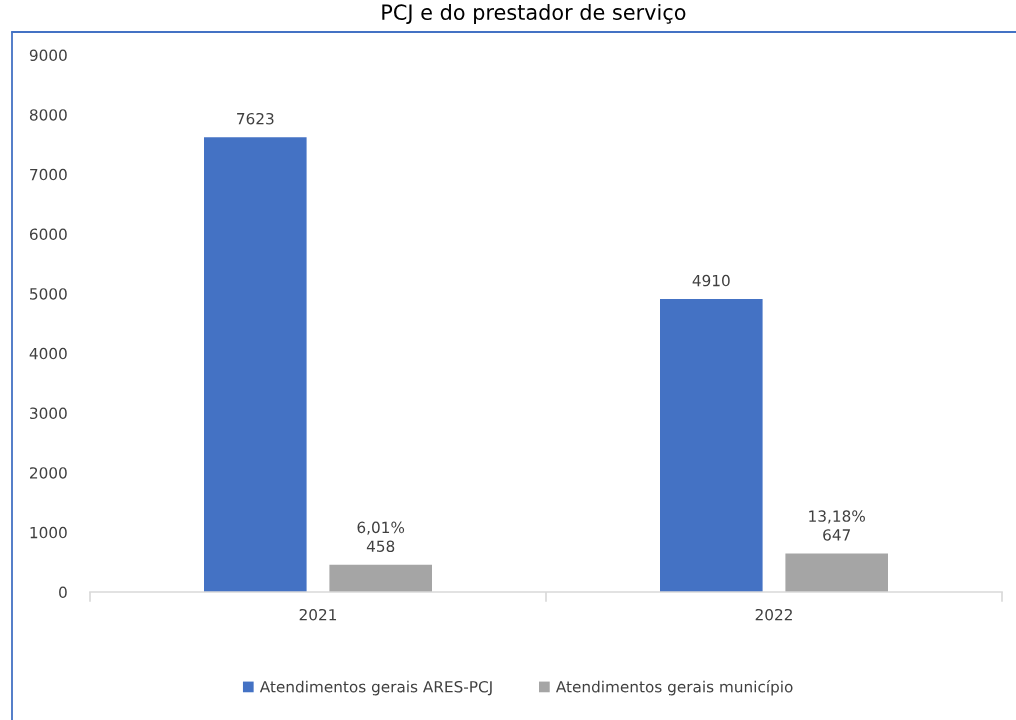  What do you see at coordinates (255, 118) in the screenshot?
I see `data-label: 7623` at bounding box center [255, 118].